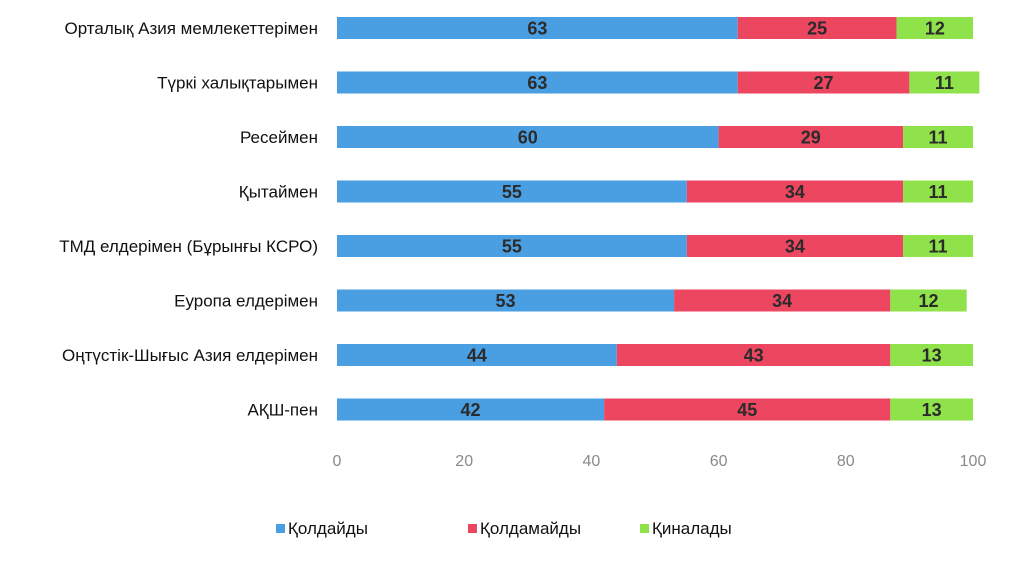  Describe the element at coordinates (246, 301) in the screenshot. I see `category-label: Еуропа елдерімен` at that location.